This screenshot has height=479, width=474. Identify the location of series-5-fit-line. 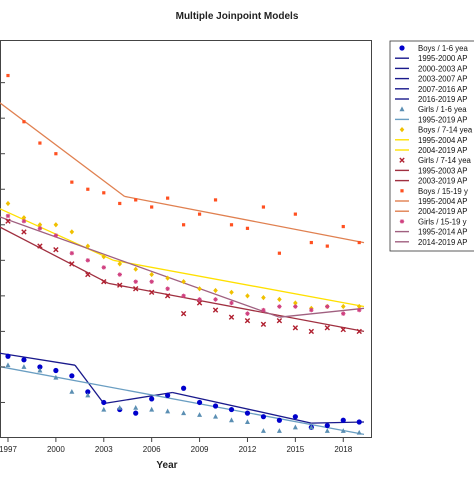
(338, 422).